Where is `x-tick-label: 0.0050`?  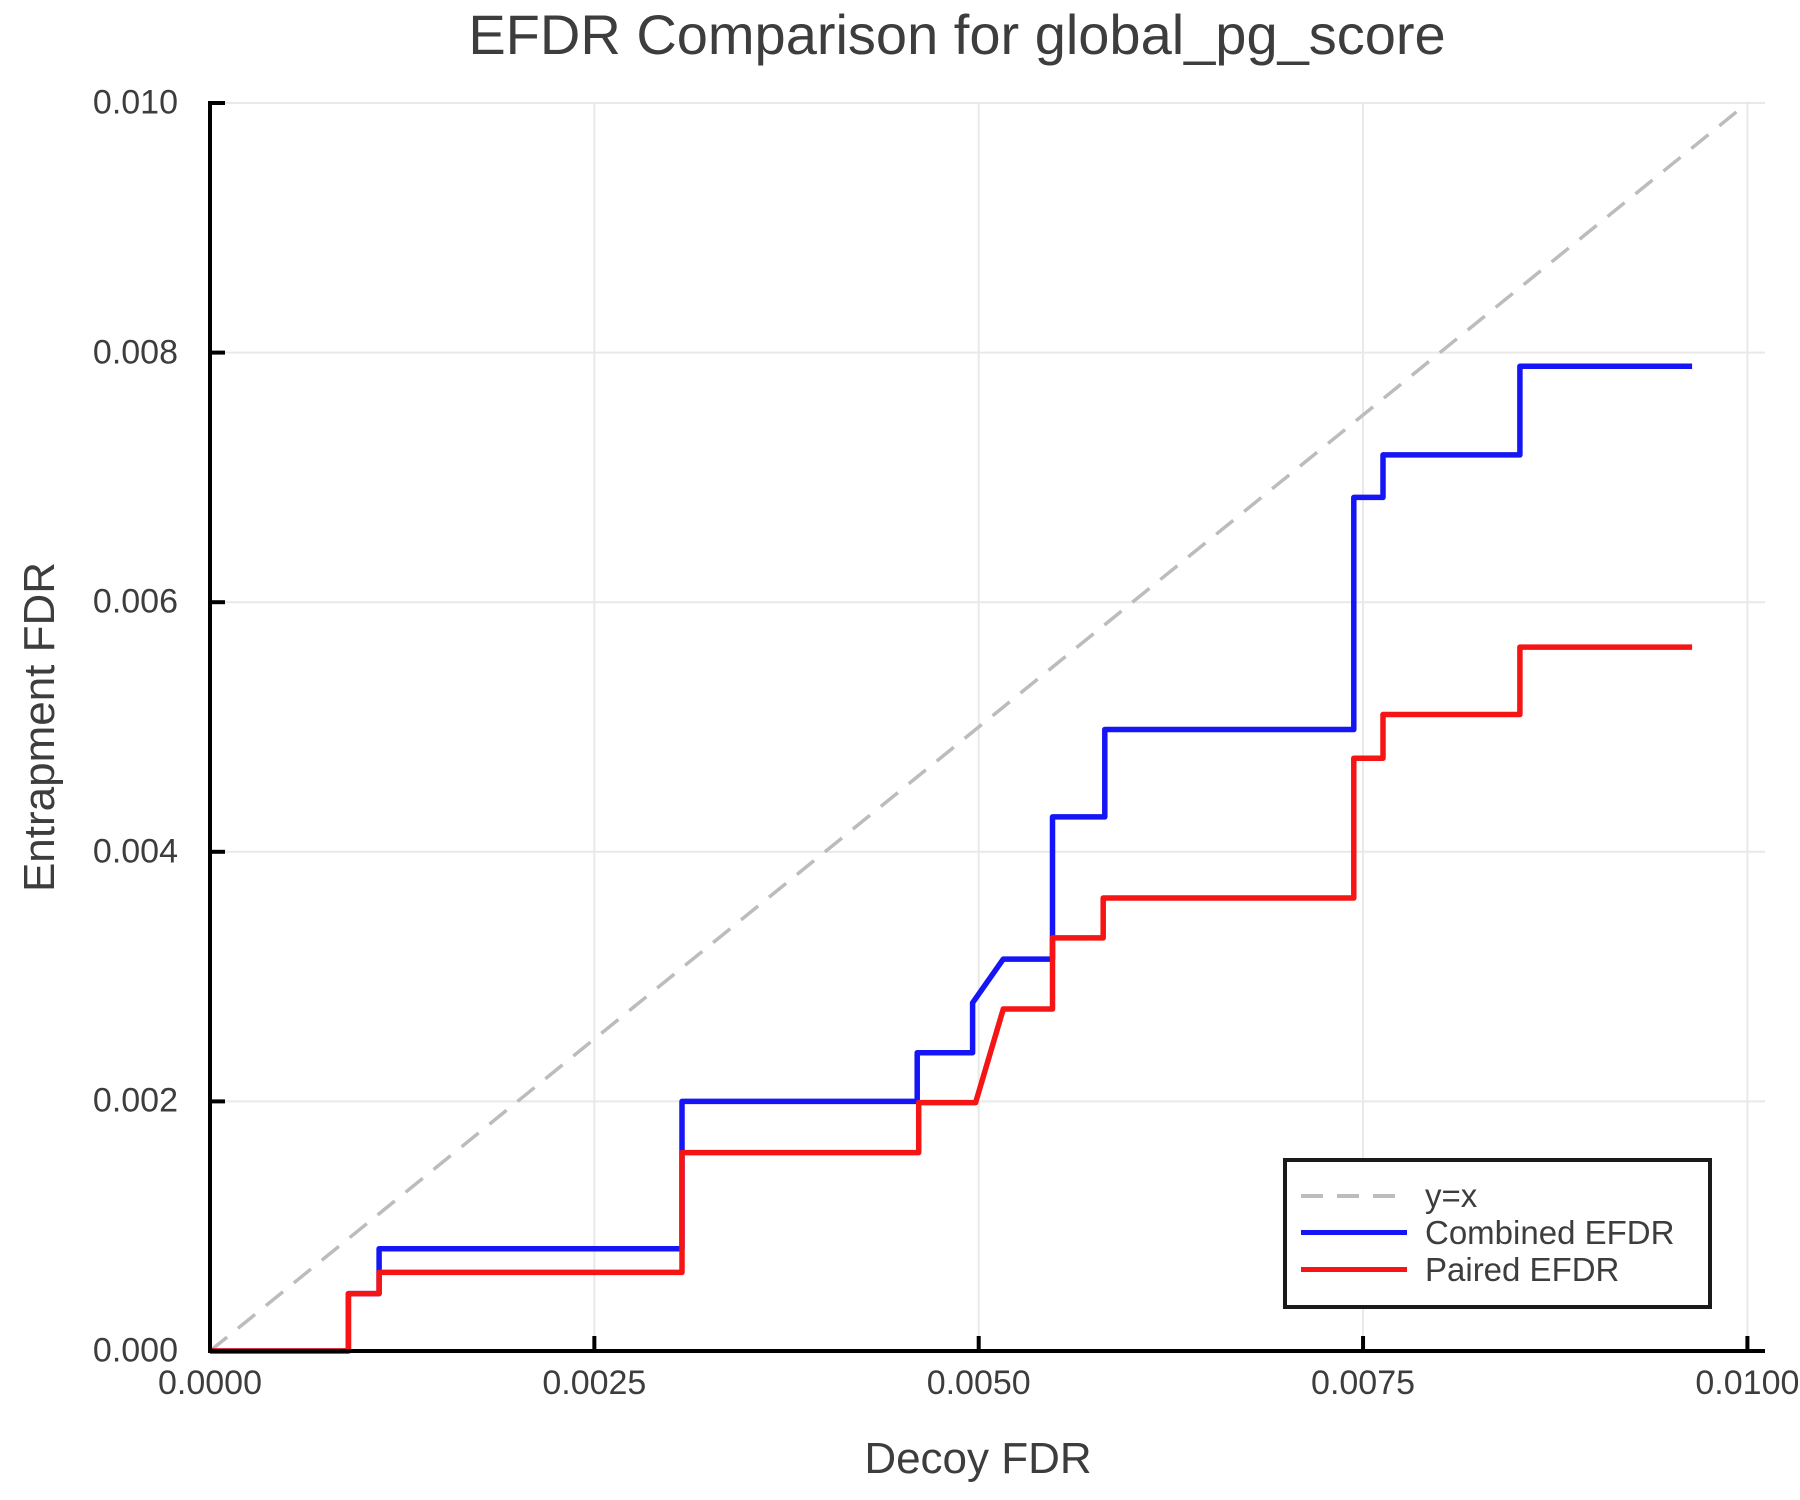 x-tick-label: 0.0050 is located at coordinates (978, 1383).